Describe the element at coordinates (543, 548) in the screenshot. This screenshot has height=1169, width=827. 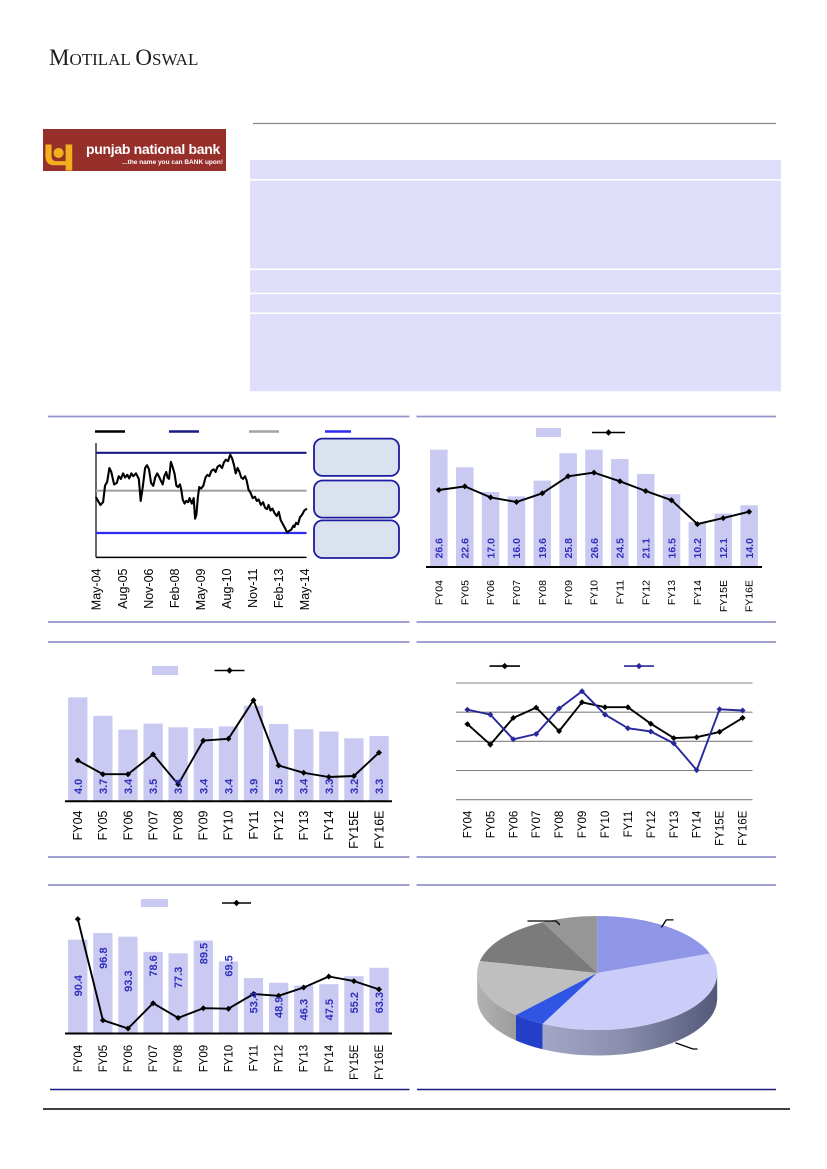
I see `svg-text: 19.6` at that location.